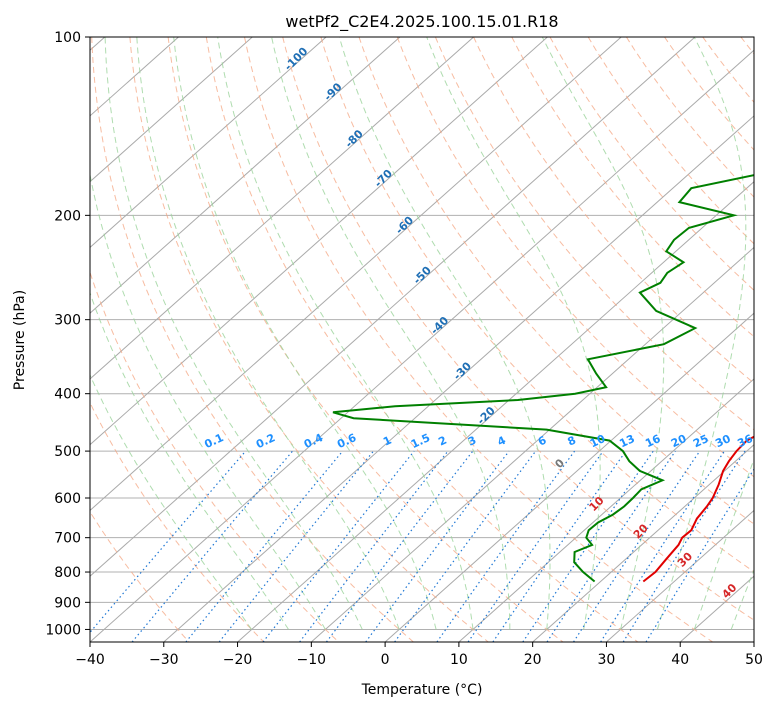 The image size is (775, 708). Describe the element at coordinates (679, 441) in the screenshot. I see `mixing-ratio-label: 20` at that location.